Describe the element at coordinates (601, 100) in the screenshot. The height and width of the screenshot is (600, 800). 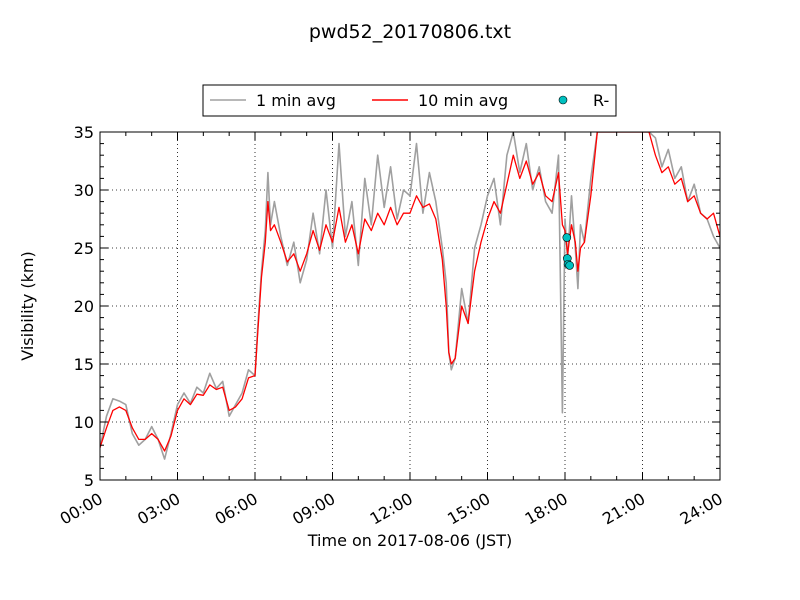
I see `legend-label: R-` at that location.